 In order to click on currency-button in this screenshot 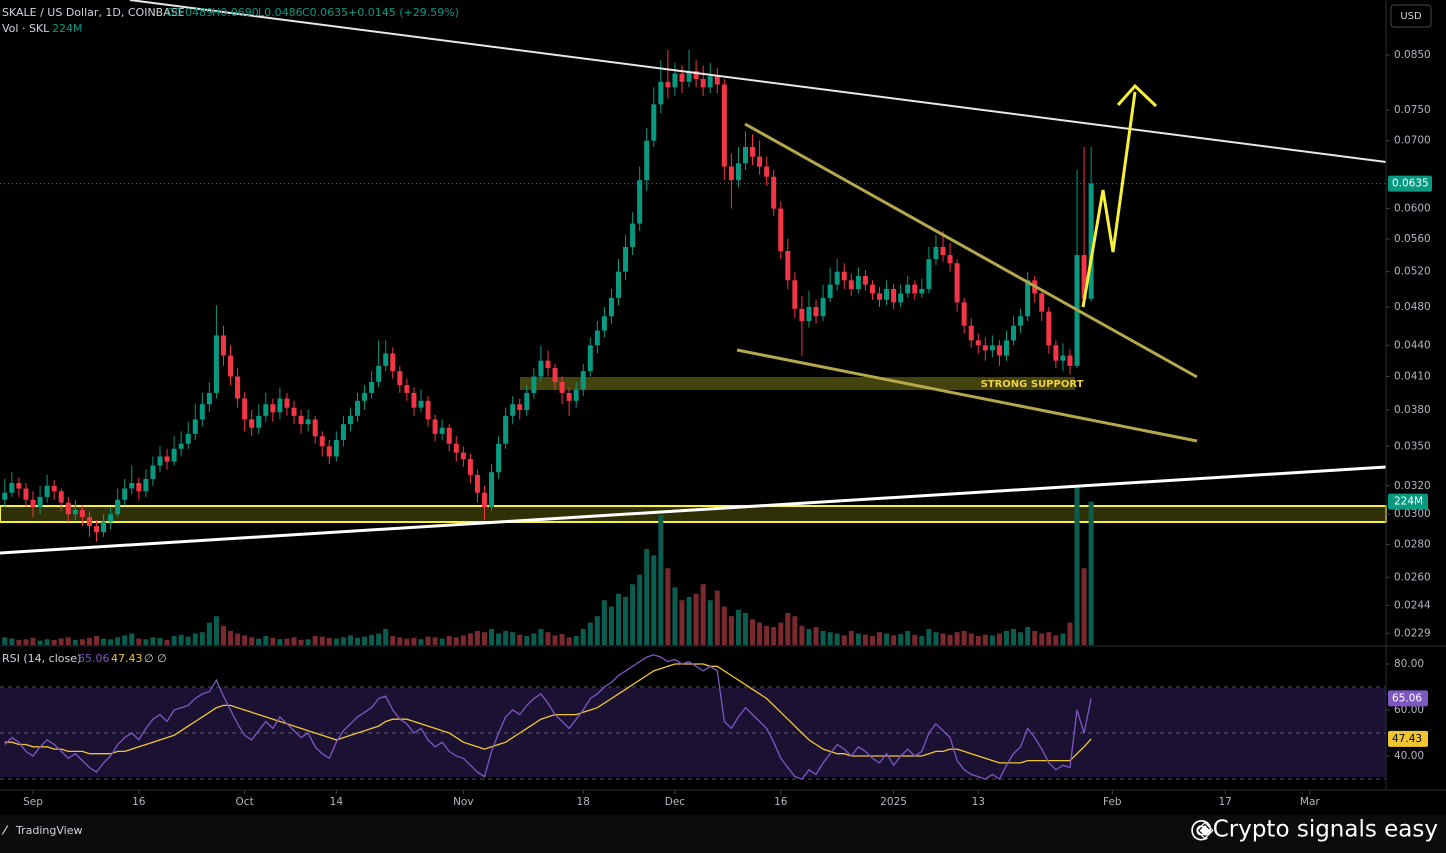, I will do `click(1411, 16)`.